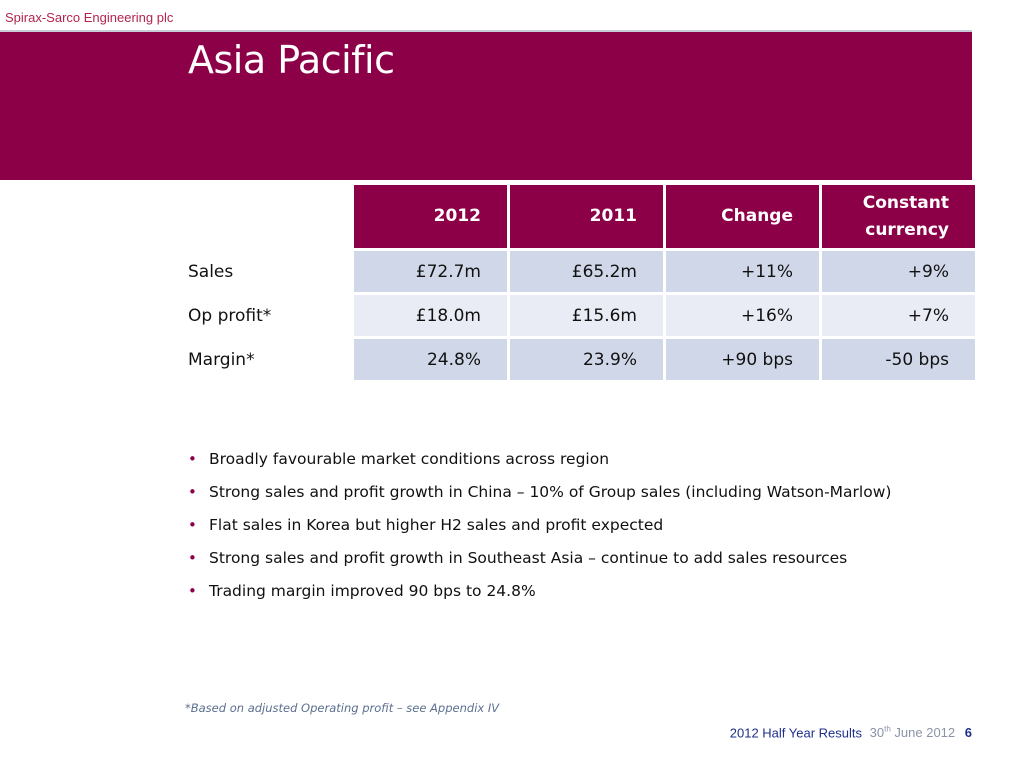 Image resolution: width=1024 pixels, height=768 pixels. I want to click on table-header-cell: Constant currency, so click(898, 216).